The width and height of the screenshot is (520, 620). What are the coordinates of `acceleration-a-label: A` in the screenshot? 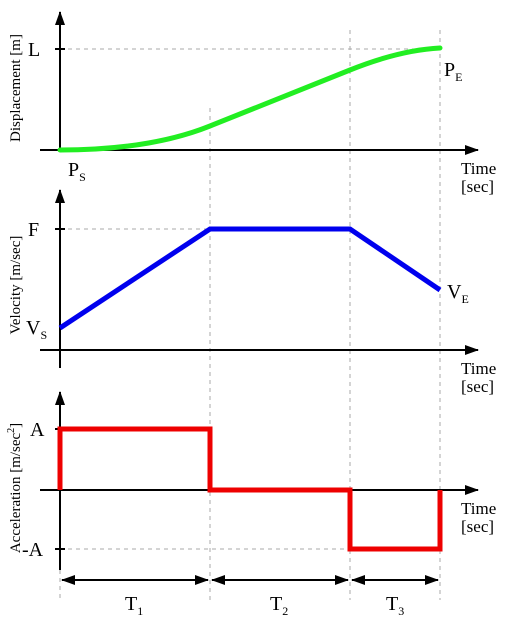 It's located at (37, 430).